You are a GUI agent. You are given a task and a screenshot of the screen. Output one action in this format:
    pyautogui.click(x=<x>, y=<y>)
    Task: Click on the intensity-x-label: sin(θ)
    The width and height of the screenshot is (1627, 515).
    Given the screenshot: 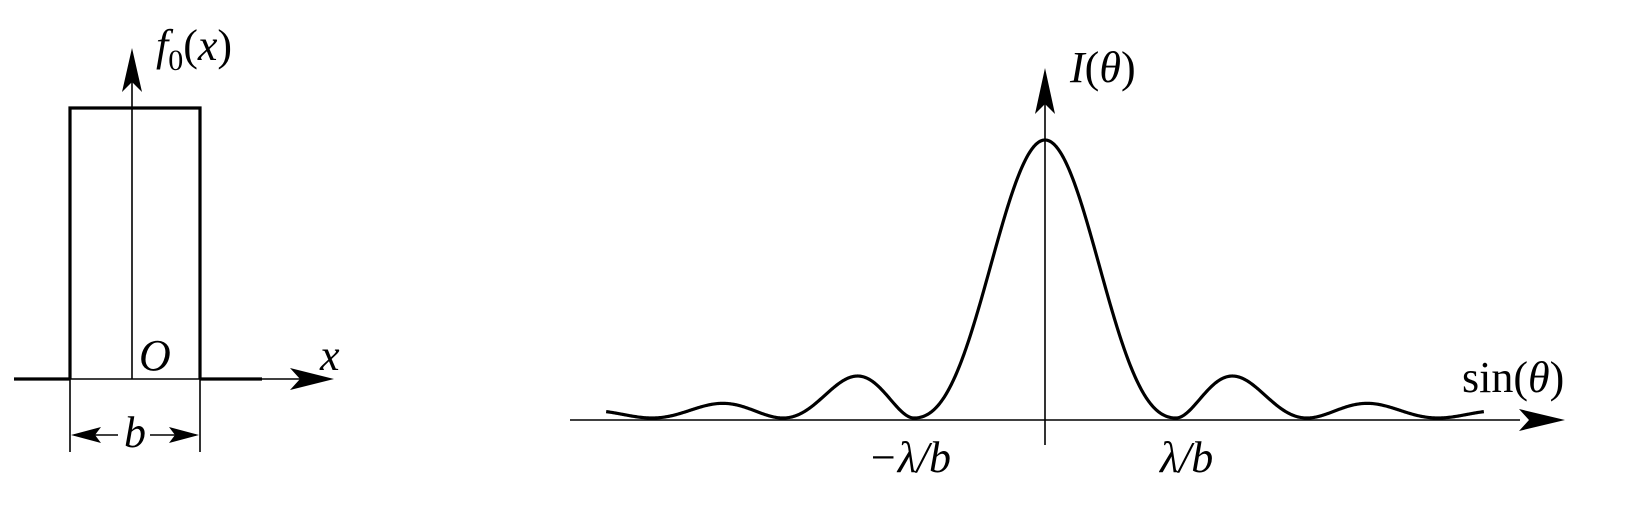 What is the action you would take?
    pyautogui.click(x=1513, y=377)
    